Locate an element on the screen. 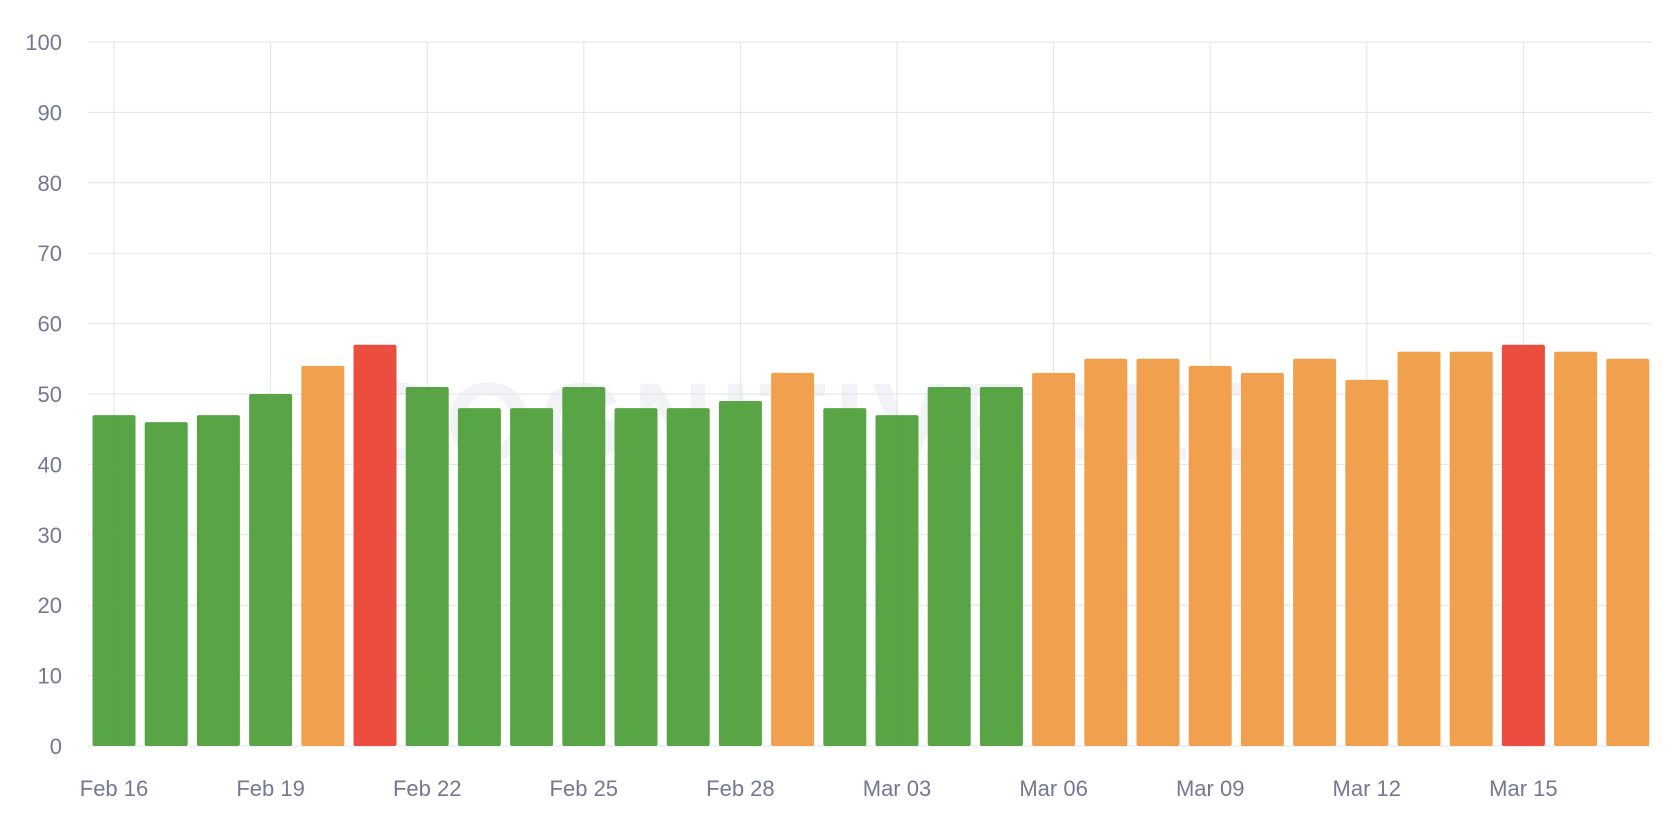  y-tick-label: 80 is located at coordinates (50, 183).